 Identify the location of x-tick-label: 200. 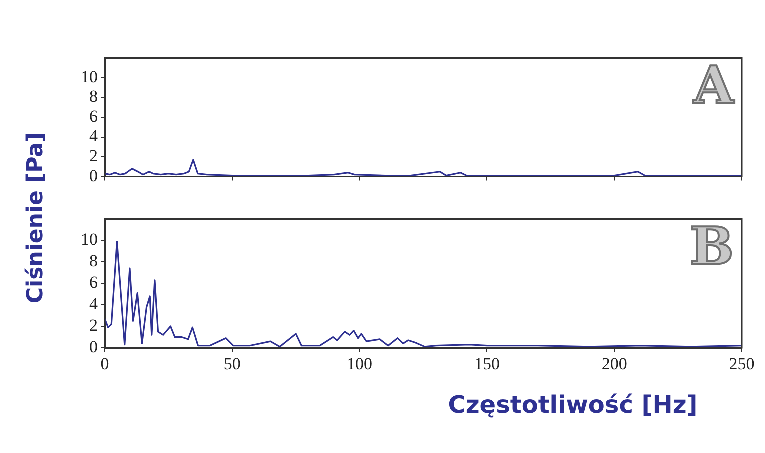
(615, 364).